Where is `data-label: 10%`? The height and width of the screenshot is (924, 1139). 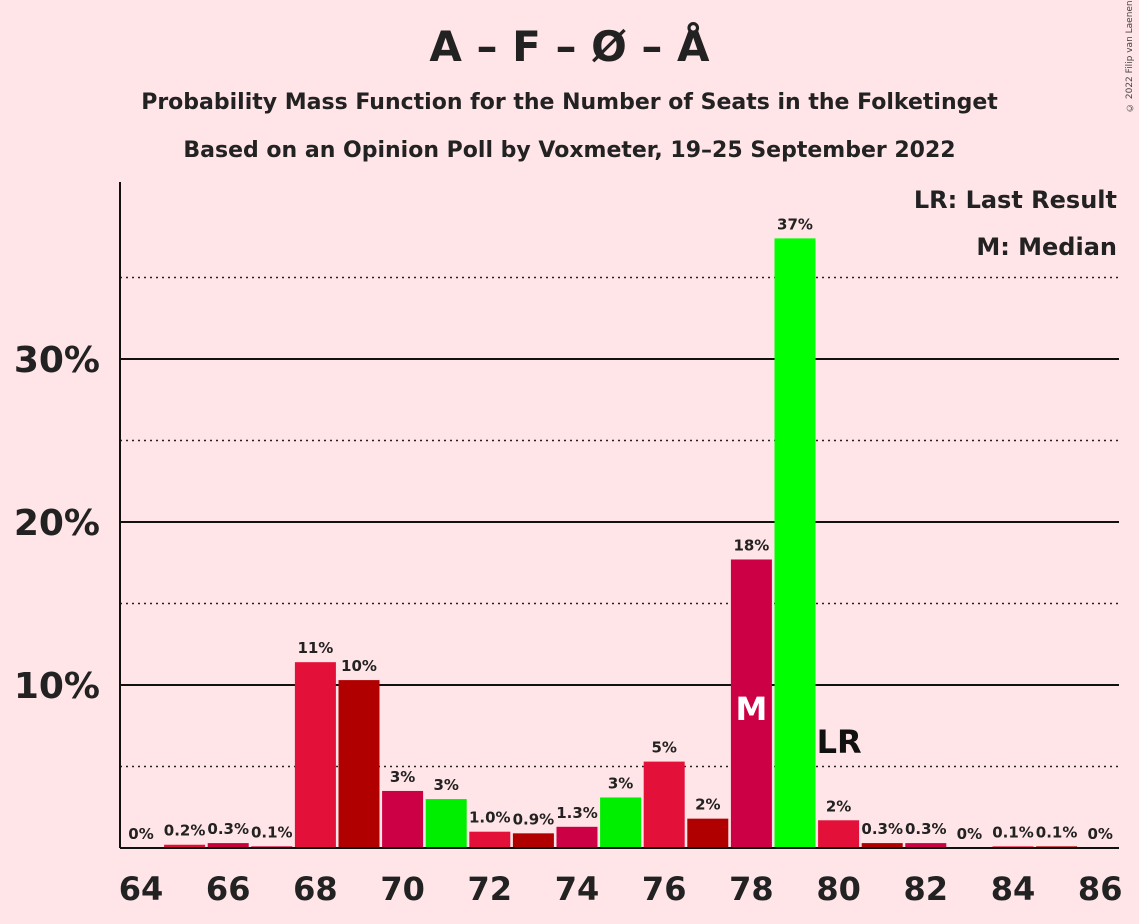 data-label: 10% is located at coordinates (359, 666).